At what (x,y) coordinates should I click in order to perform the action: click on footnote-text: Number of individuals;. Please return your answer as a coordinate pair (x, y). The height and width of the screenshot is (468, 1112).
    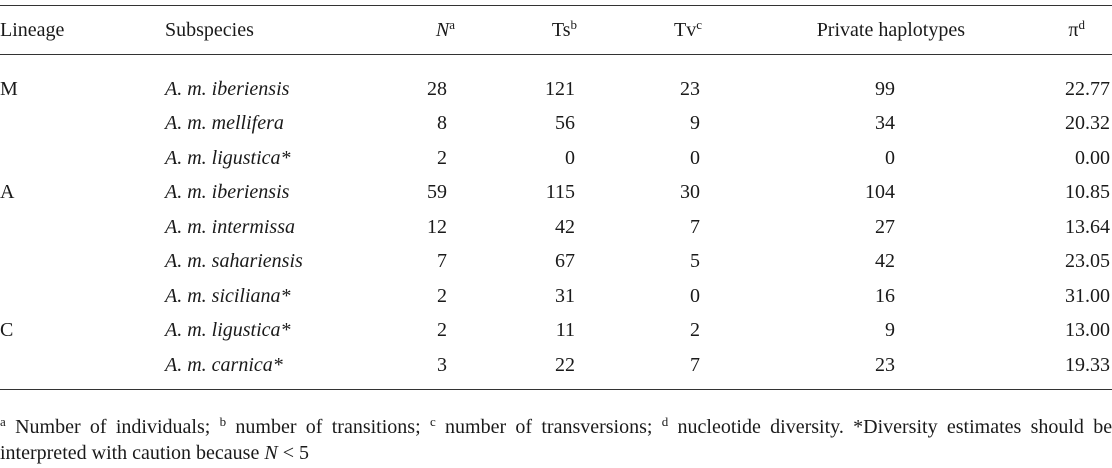
    Looking at the image, I should click on (113, 427).